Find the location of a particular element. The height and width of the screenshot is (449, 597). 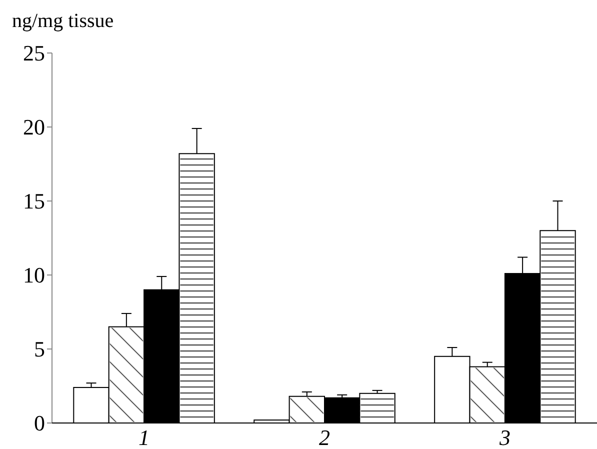

y-tick-label: 0 is located at coordinates (39, 423).